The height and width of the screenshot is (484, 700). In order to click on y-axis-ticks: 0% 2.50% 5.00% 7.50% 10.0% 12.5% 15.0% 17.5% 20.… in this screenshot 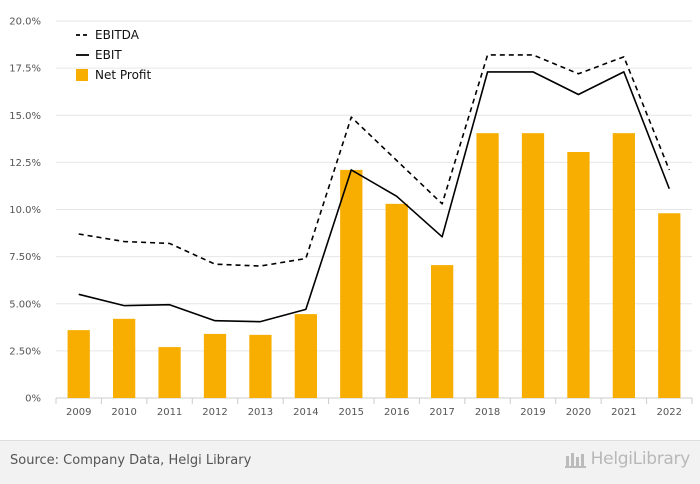, I will do `click(25, 211)`.